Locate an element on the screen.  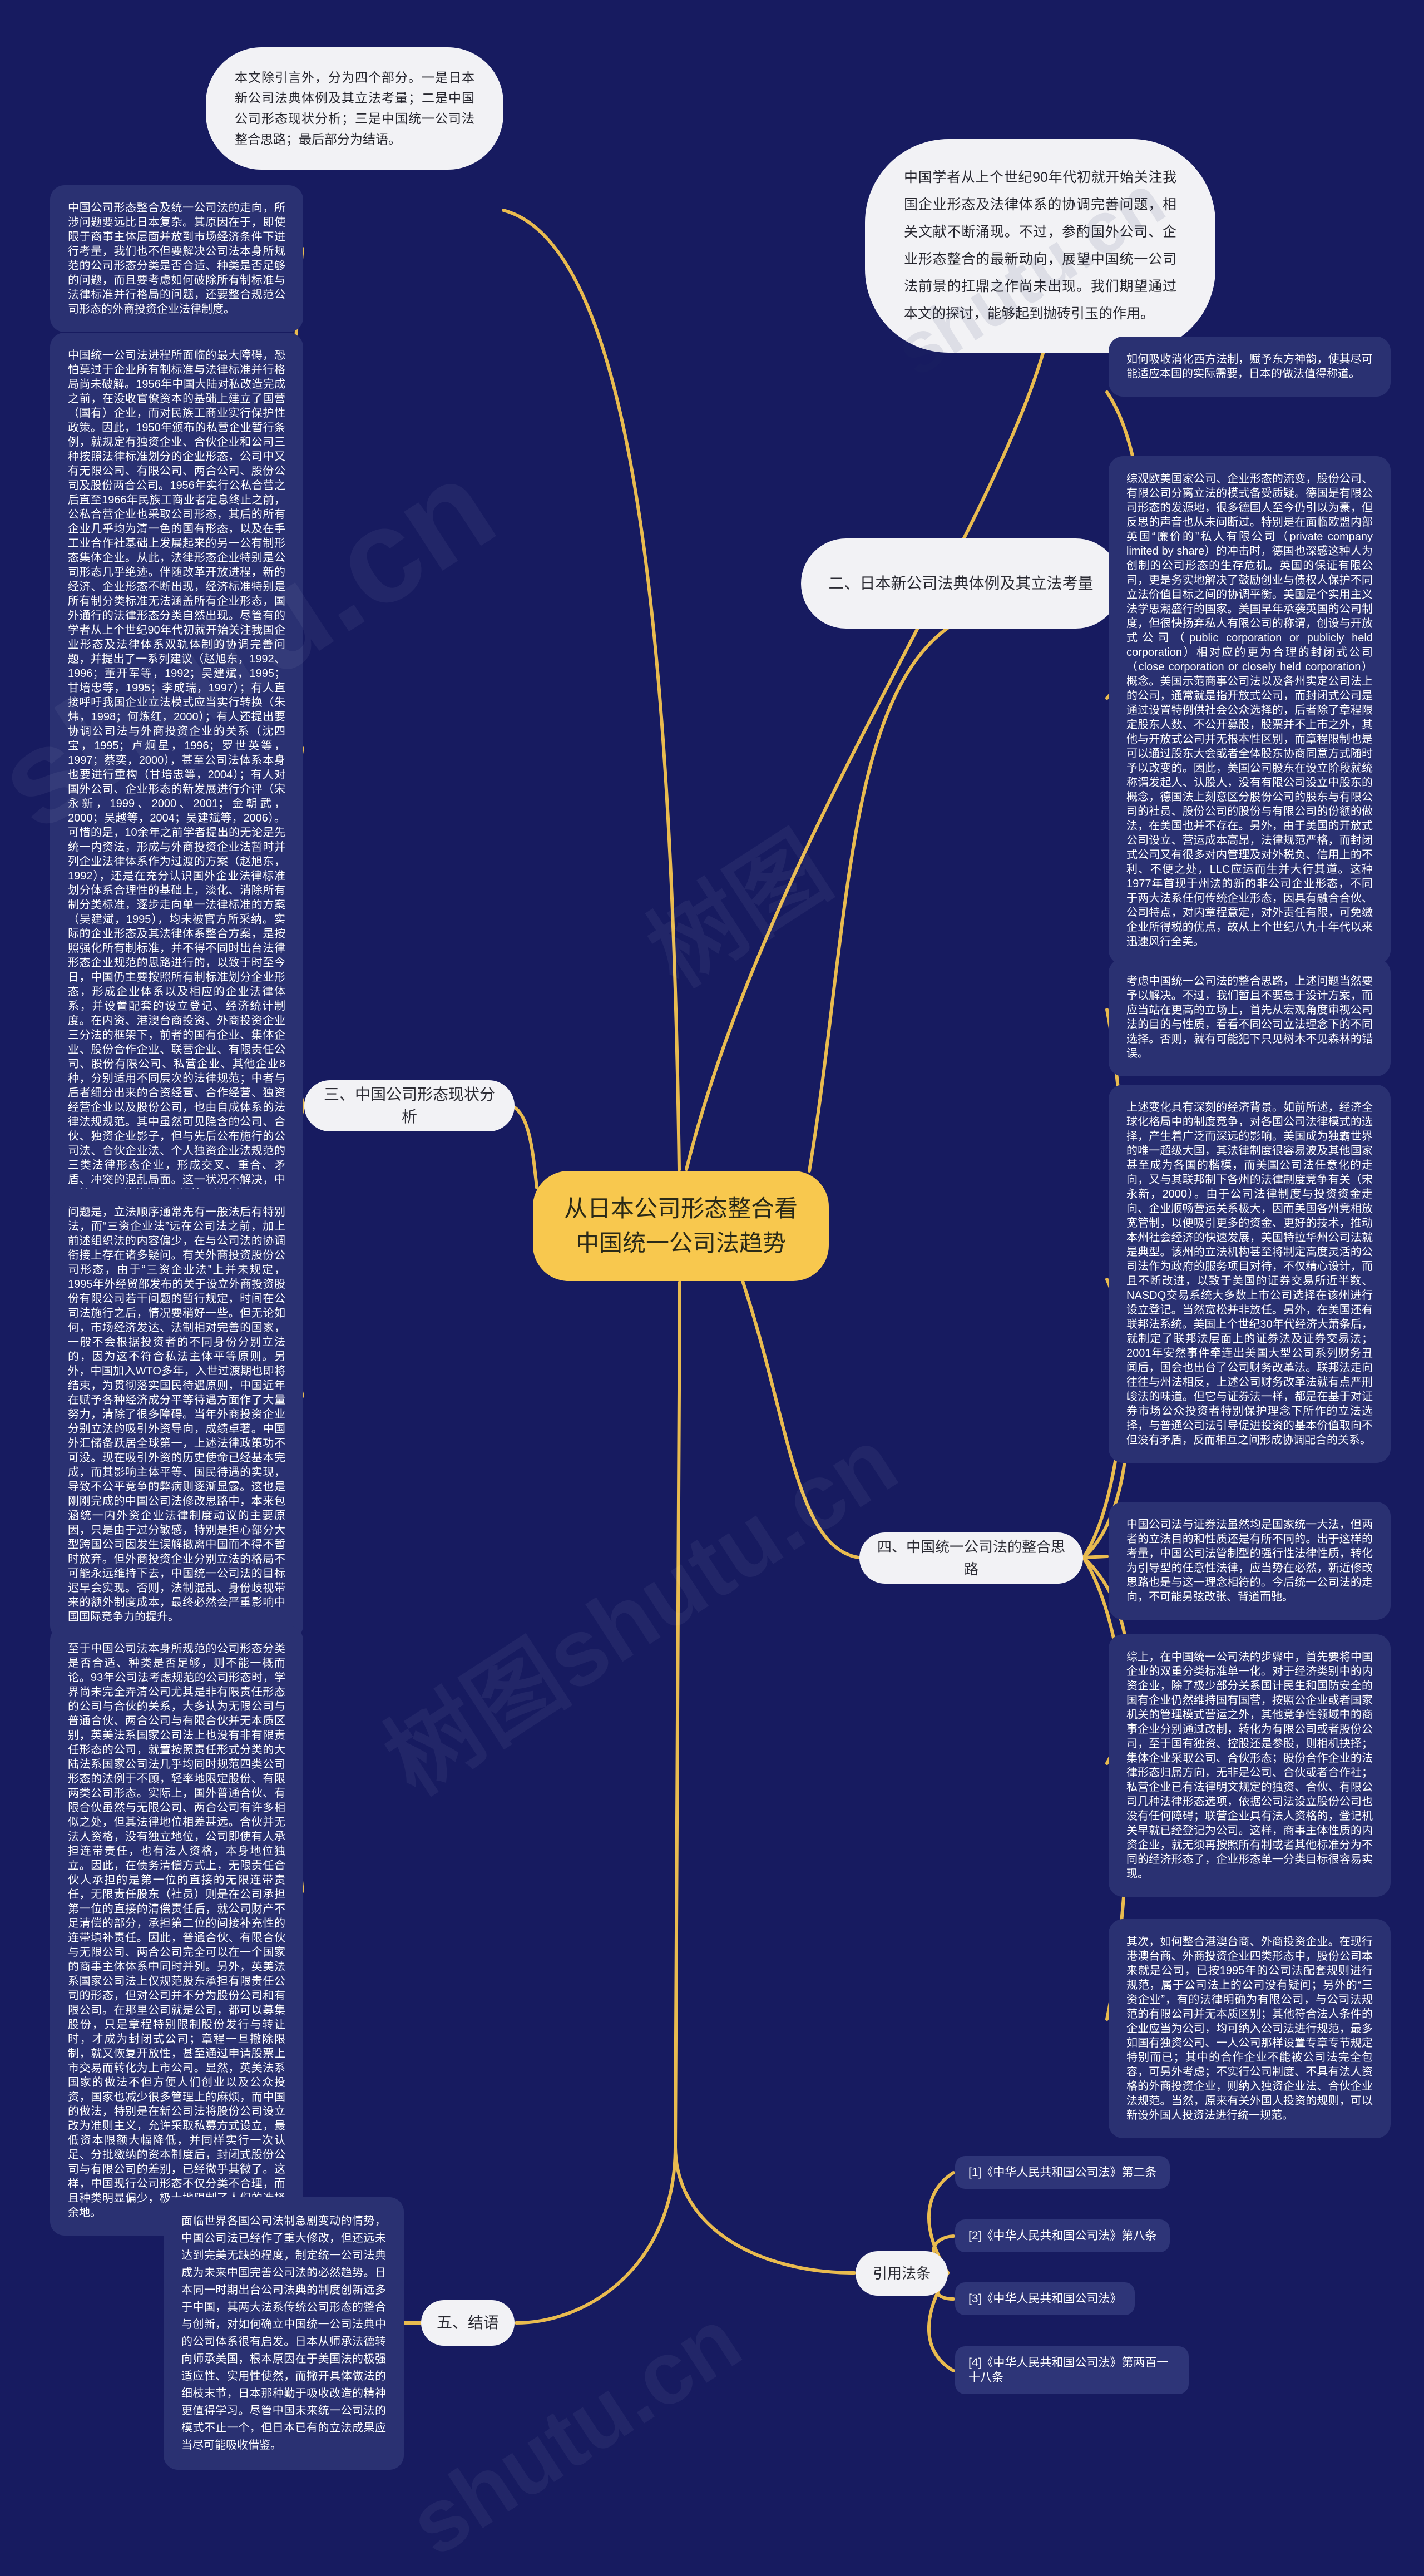
citation-item-2: [2]《中华人民共和国公司法》第八条 is located at coordinates (1062, 2235).